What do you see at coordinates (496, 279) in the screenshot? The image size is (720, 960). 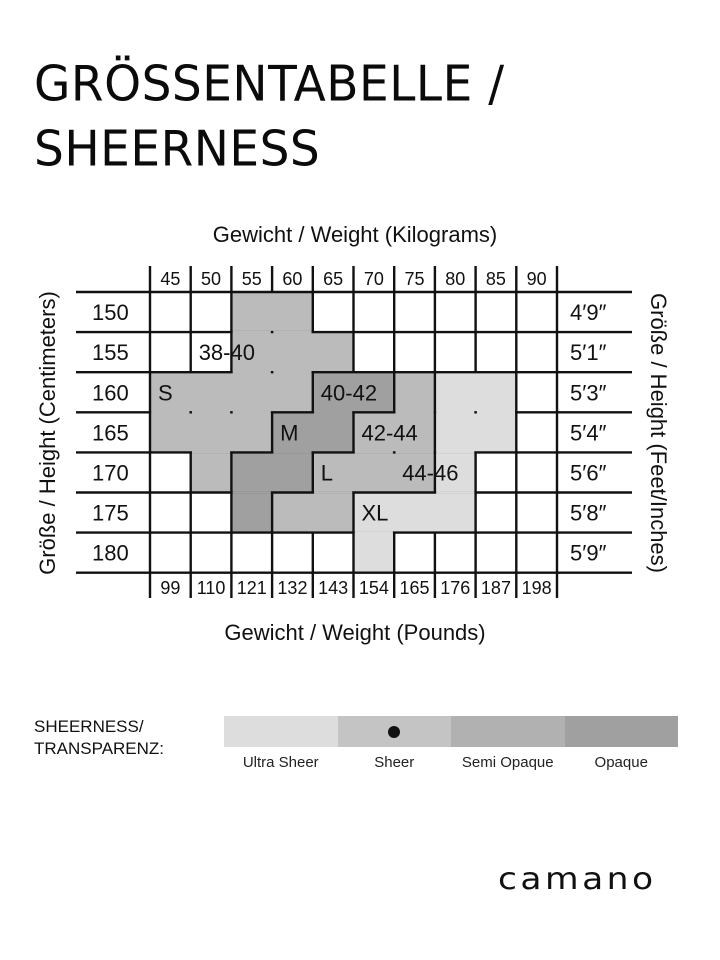 I see `weight-kg-label: 85` at bounding box center [496, 279].